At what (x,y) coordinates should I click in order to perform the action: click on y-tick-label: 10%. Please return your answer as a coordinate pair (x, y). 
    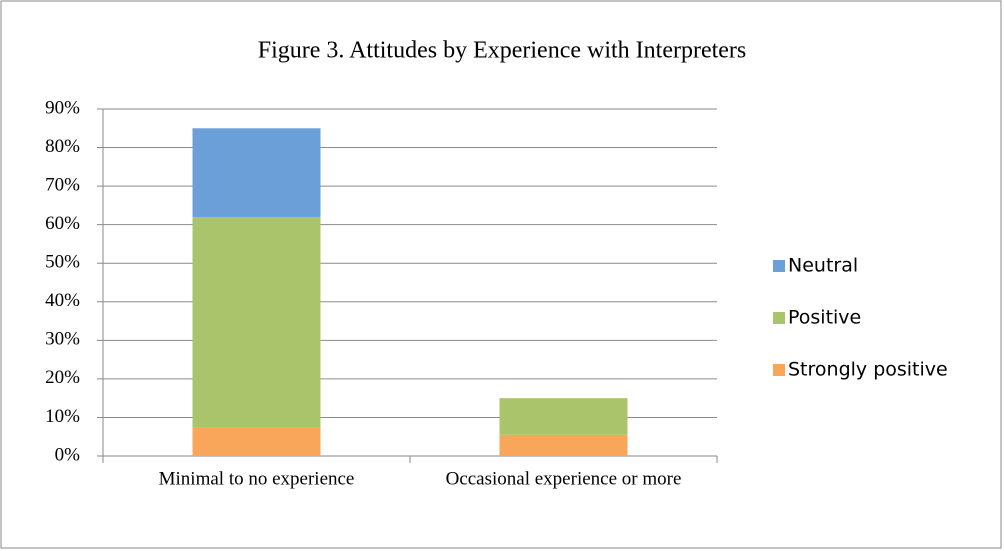
    Looking at the image, I should click on (62, 416).